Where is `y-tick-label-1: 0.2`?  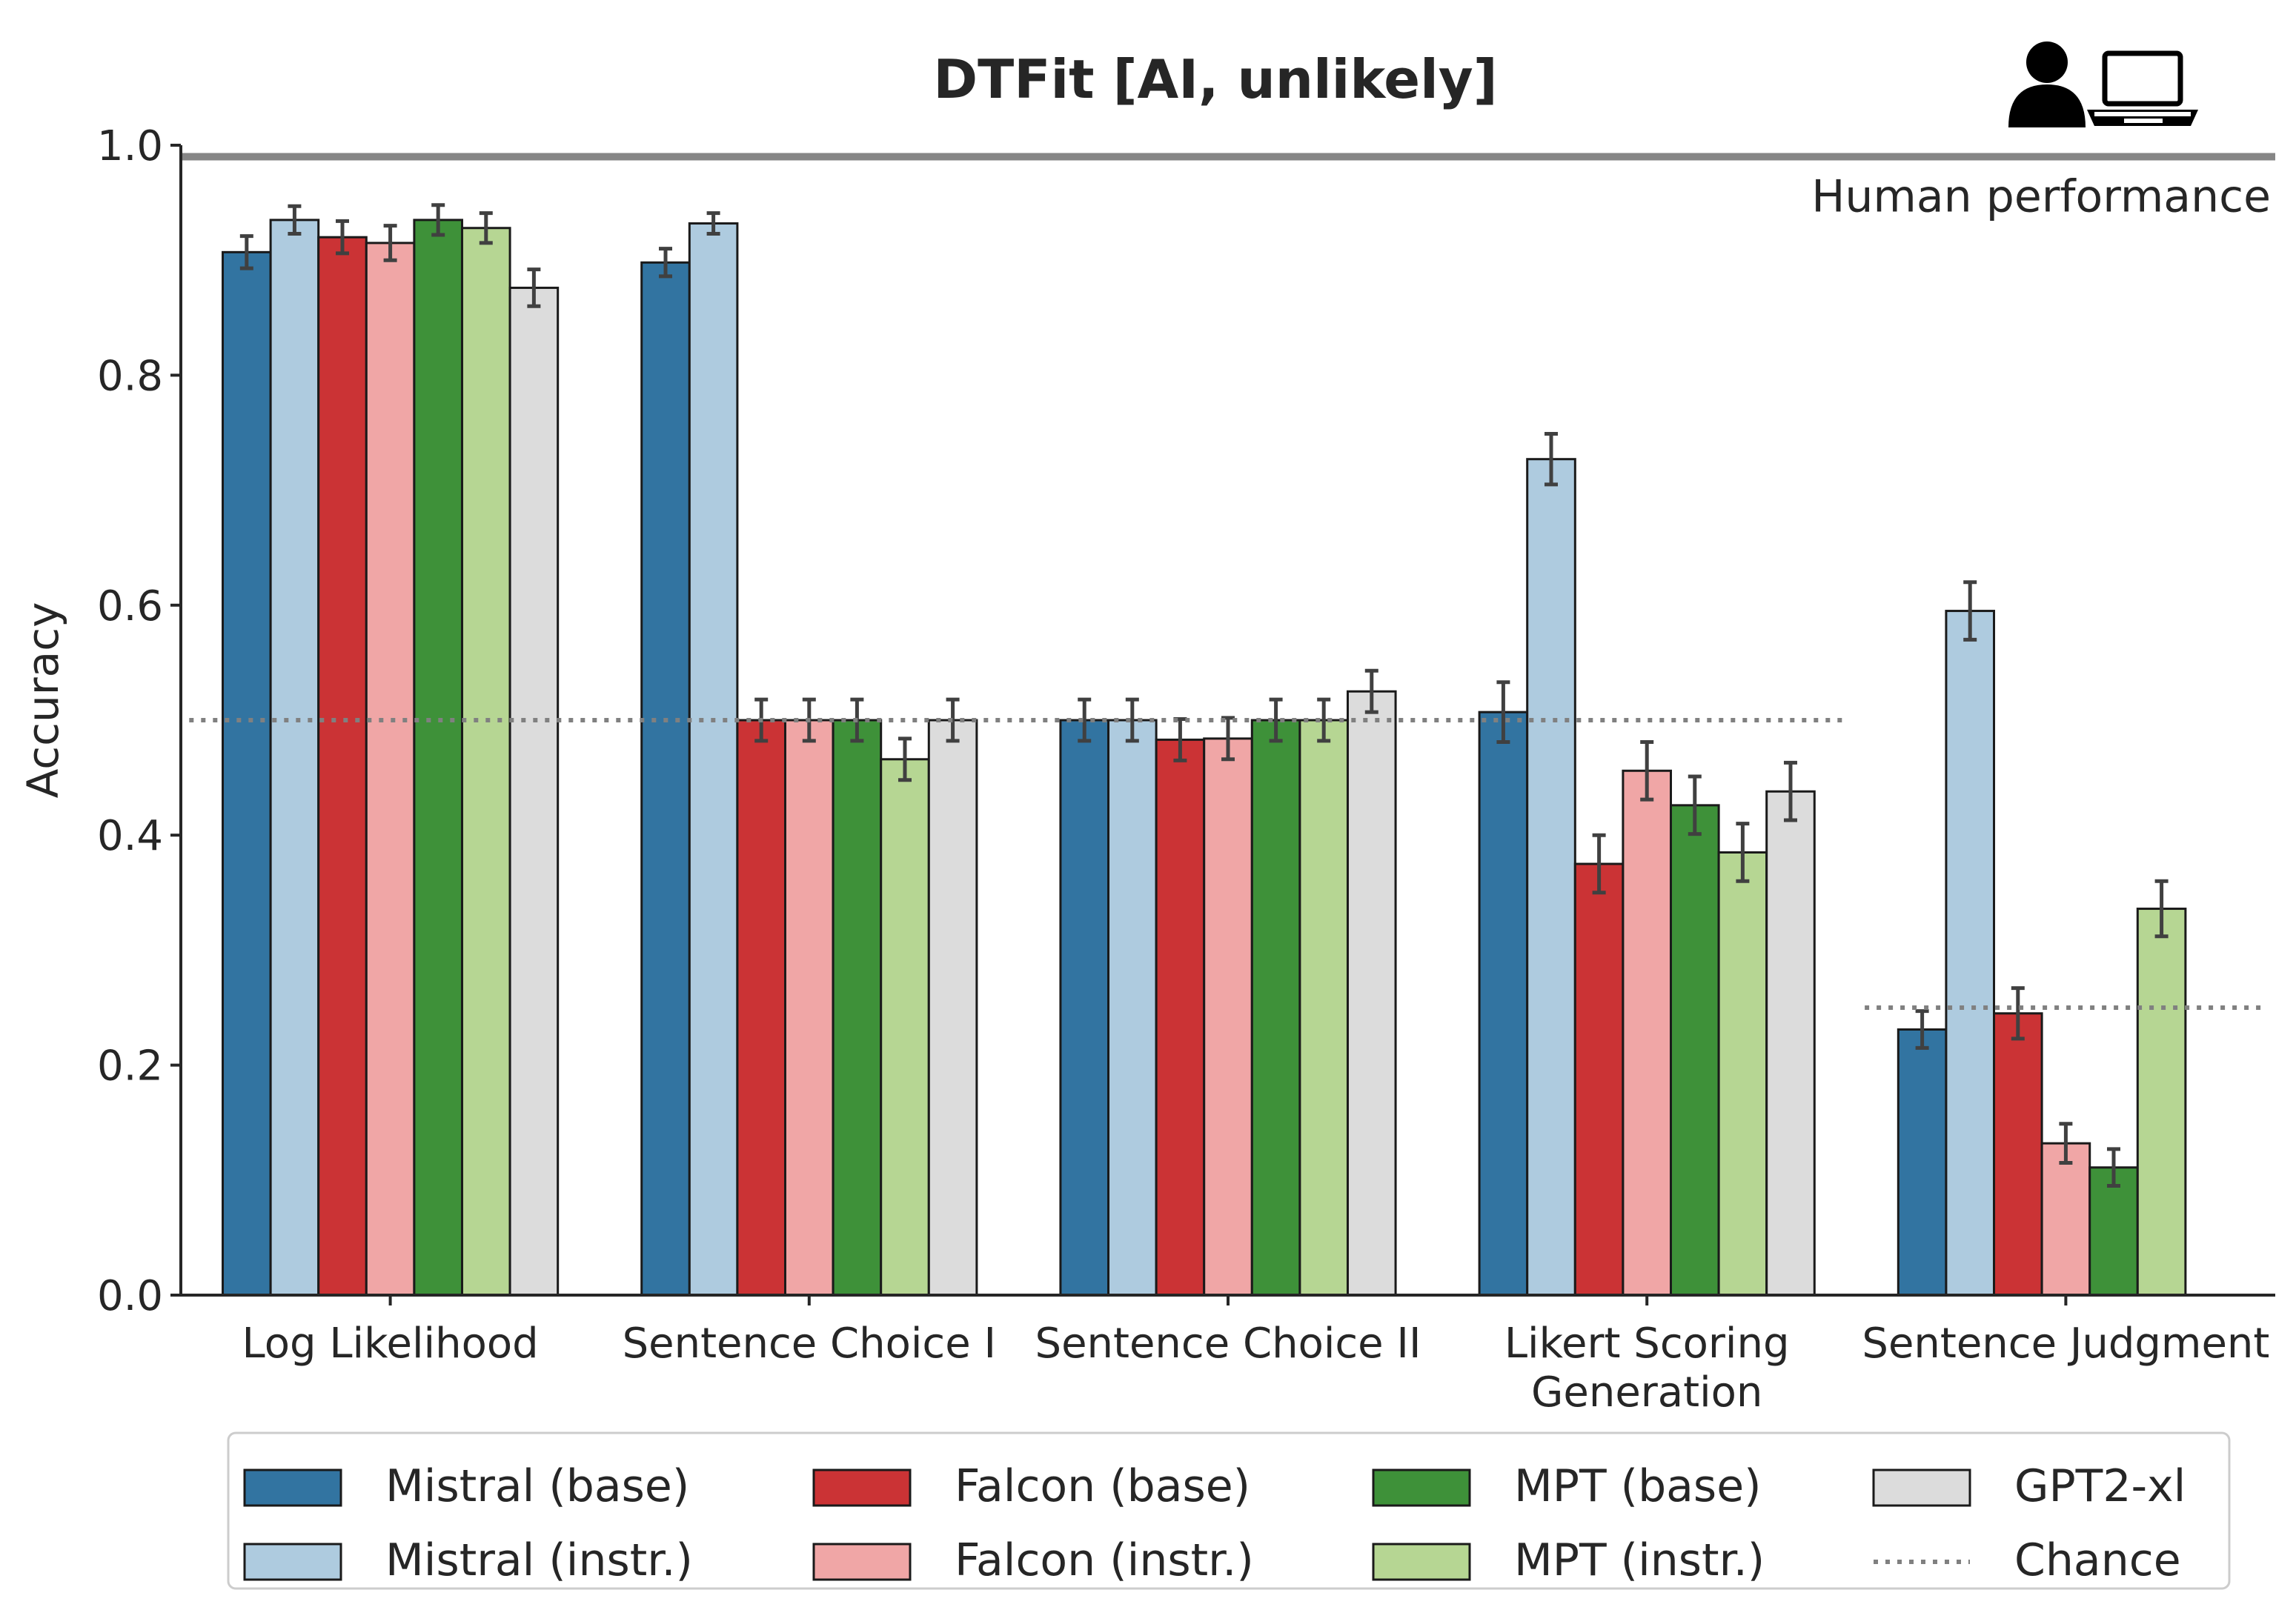 y-tick-label-1: 0.2 is located at coordinates (130, 1066).